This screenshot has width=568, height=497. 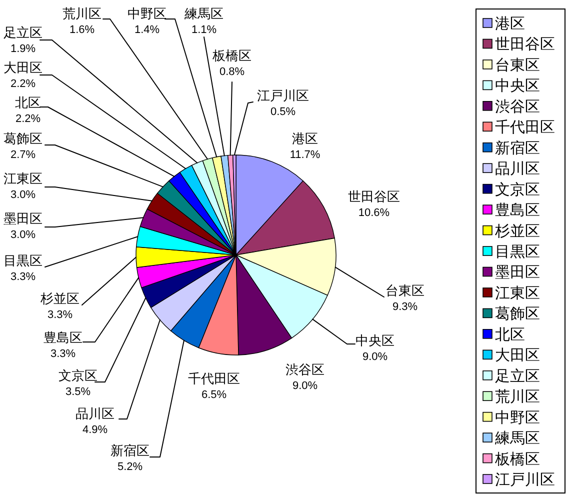 I want to click on legend-label: 葛飾区, so click(x=517, y=313).